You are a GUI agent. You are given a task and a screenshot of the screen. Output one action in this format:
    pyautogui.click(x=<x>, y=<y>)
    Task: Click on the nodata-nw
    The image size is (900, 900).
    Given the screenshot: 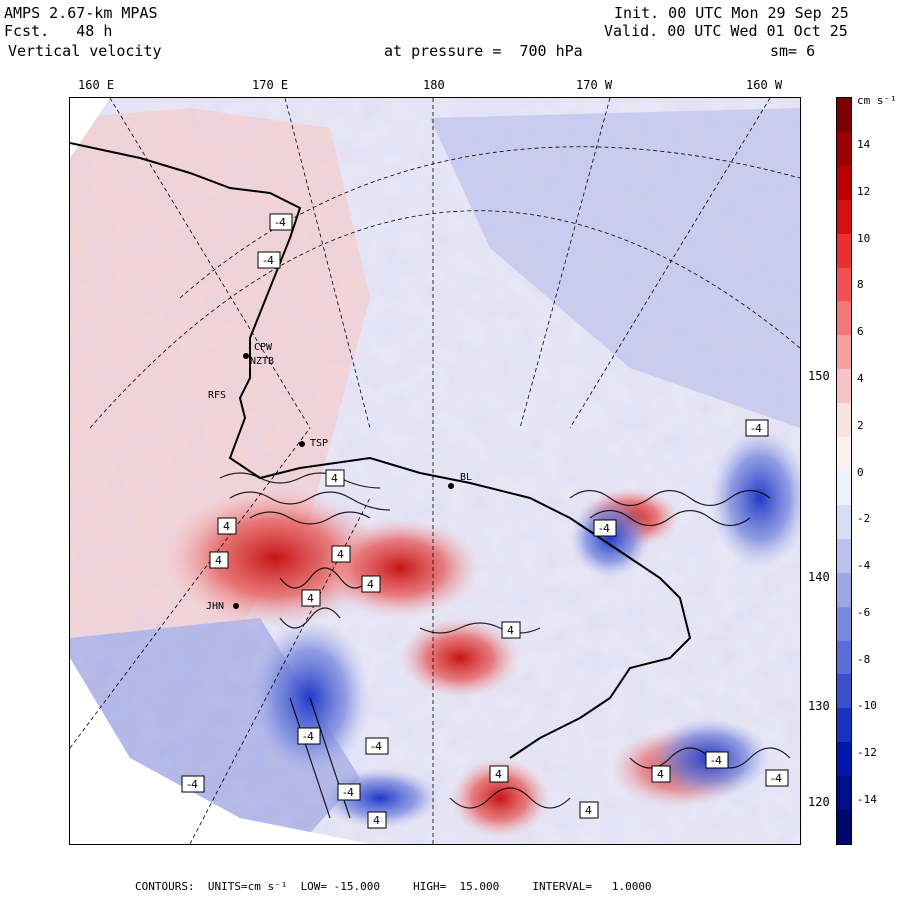 What is the action you would take?
    pyautogui.click(x=90, y=128)
    